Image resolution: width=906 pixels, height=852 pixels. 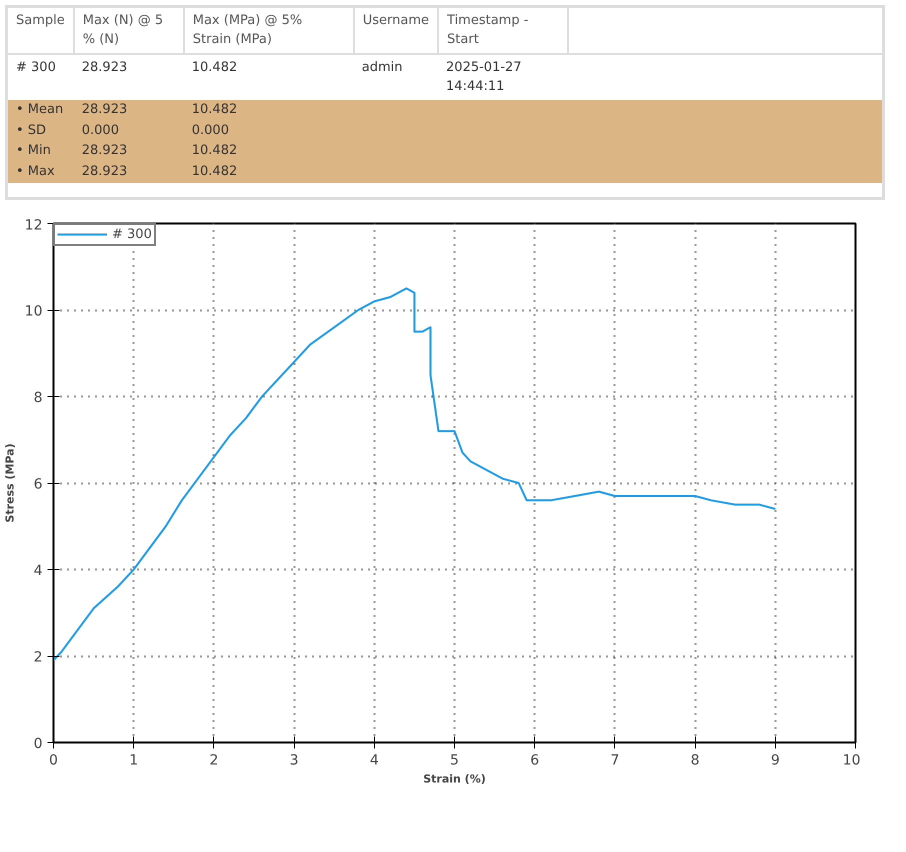 I want to click on x-tick-label: 9, so click(x=775, y=760).